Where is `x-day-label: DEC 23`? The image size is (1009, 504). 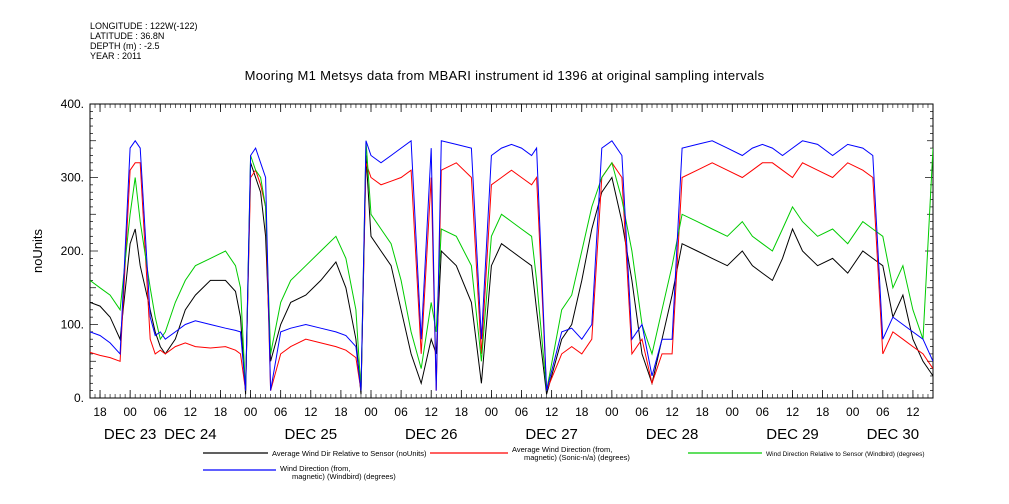 x-day-label: DEC 23 is located at coordinates (130, 434).